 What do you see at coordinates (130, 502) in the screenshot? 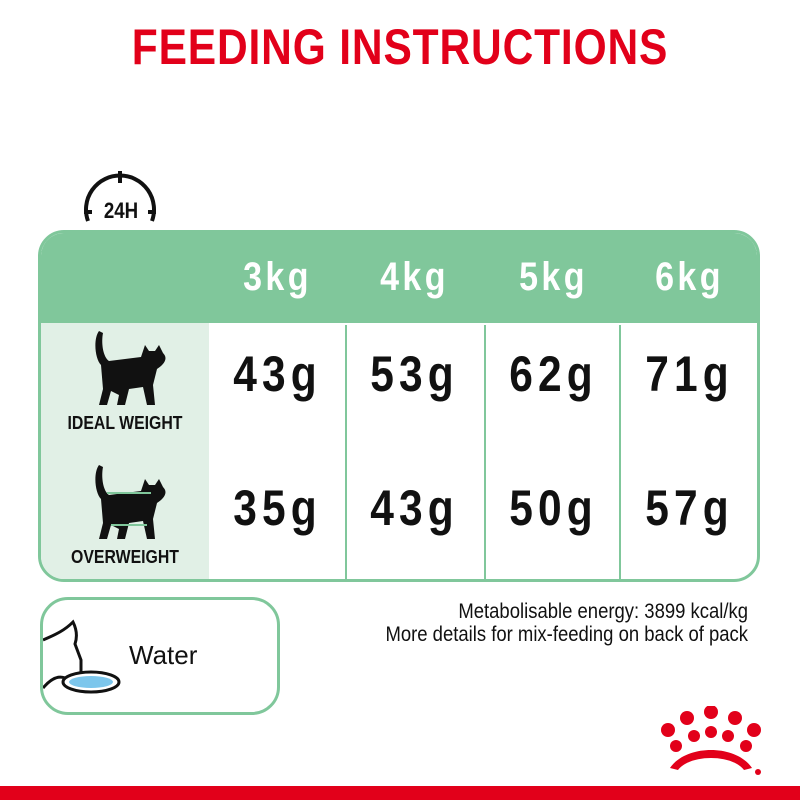
I see `overweight-cat-icon` at bounding box center [130, 502].